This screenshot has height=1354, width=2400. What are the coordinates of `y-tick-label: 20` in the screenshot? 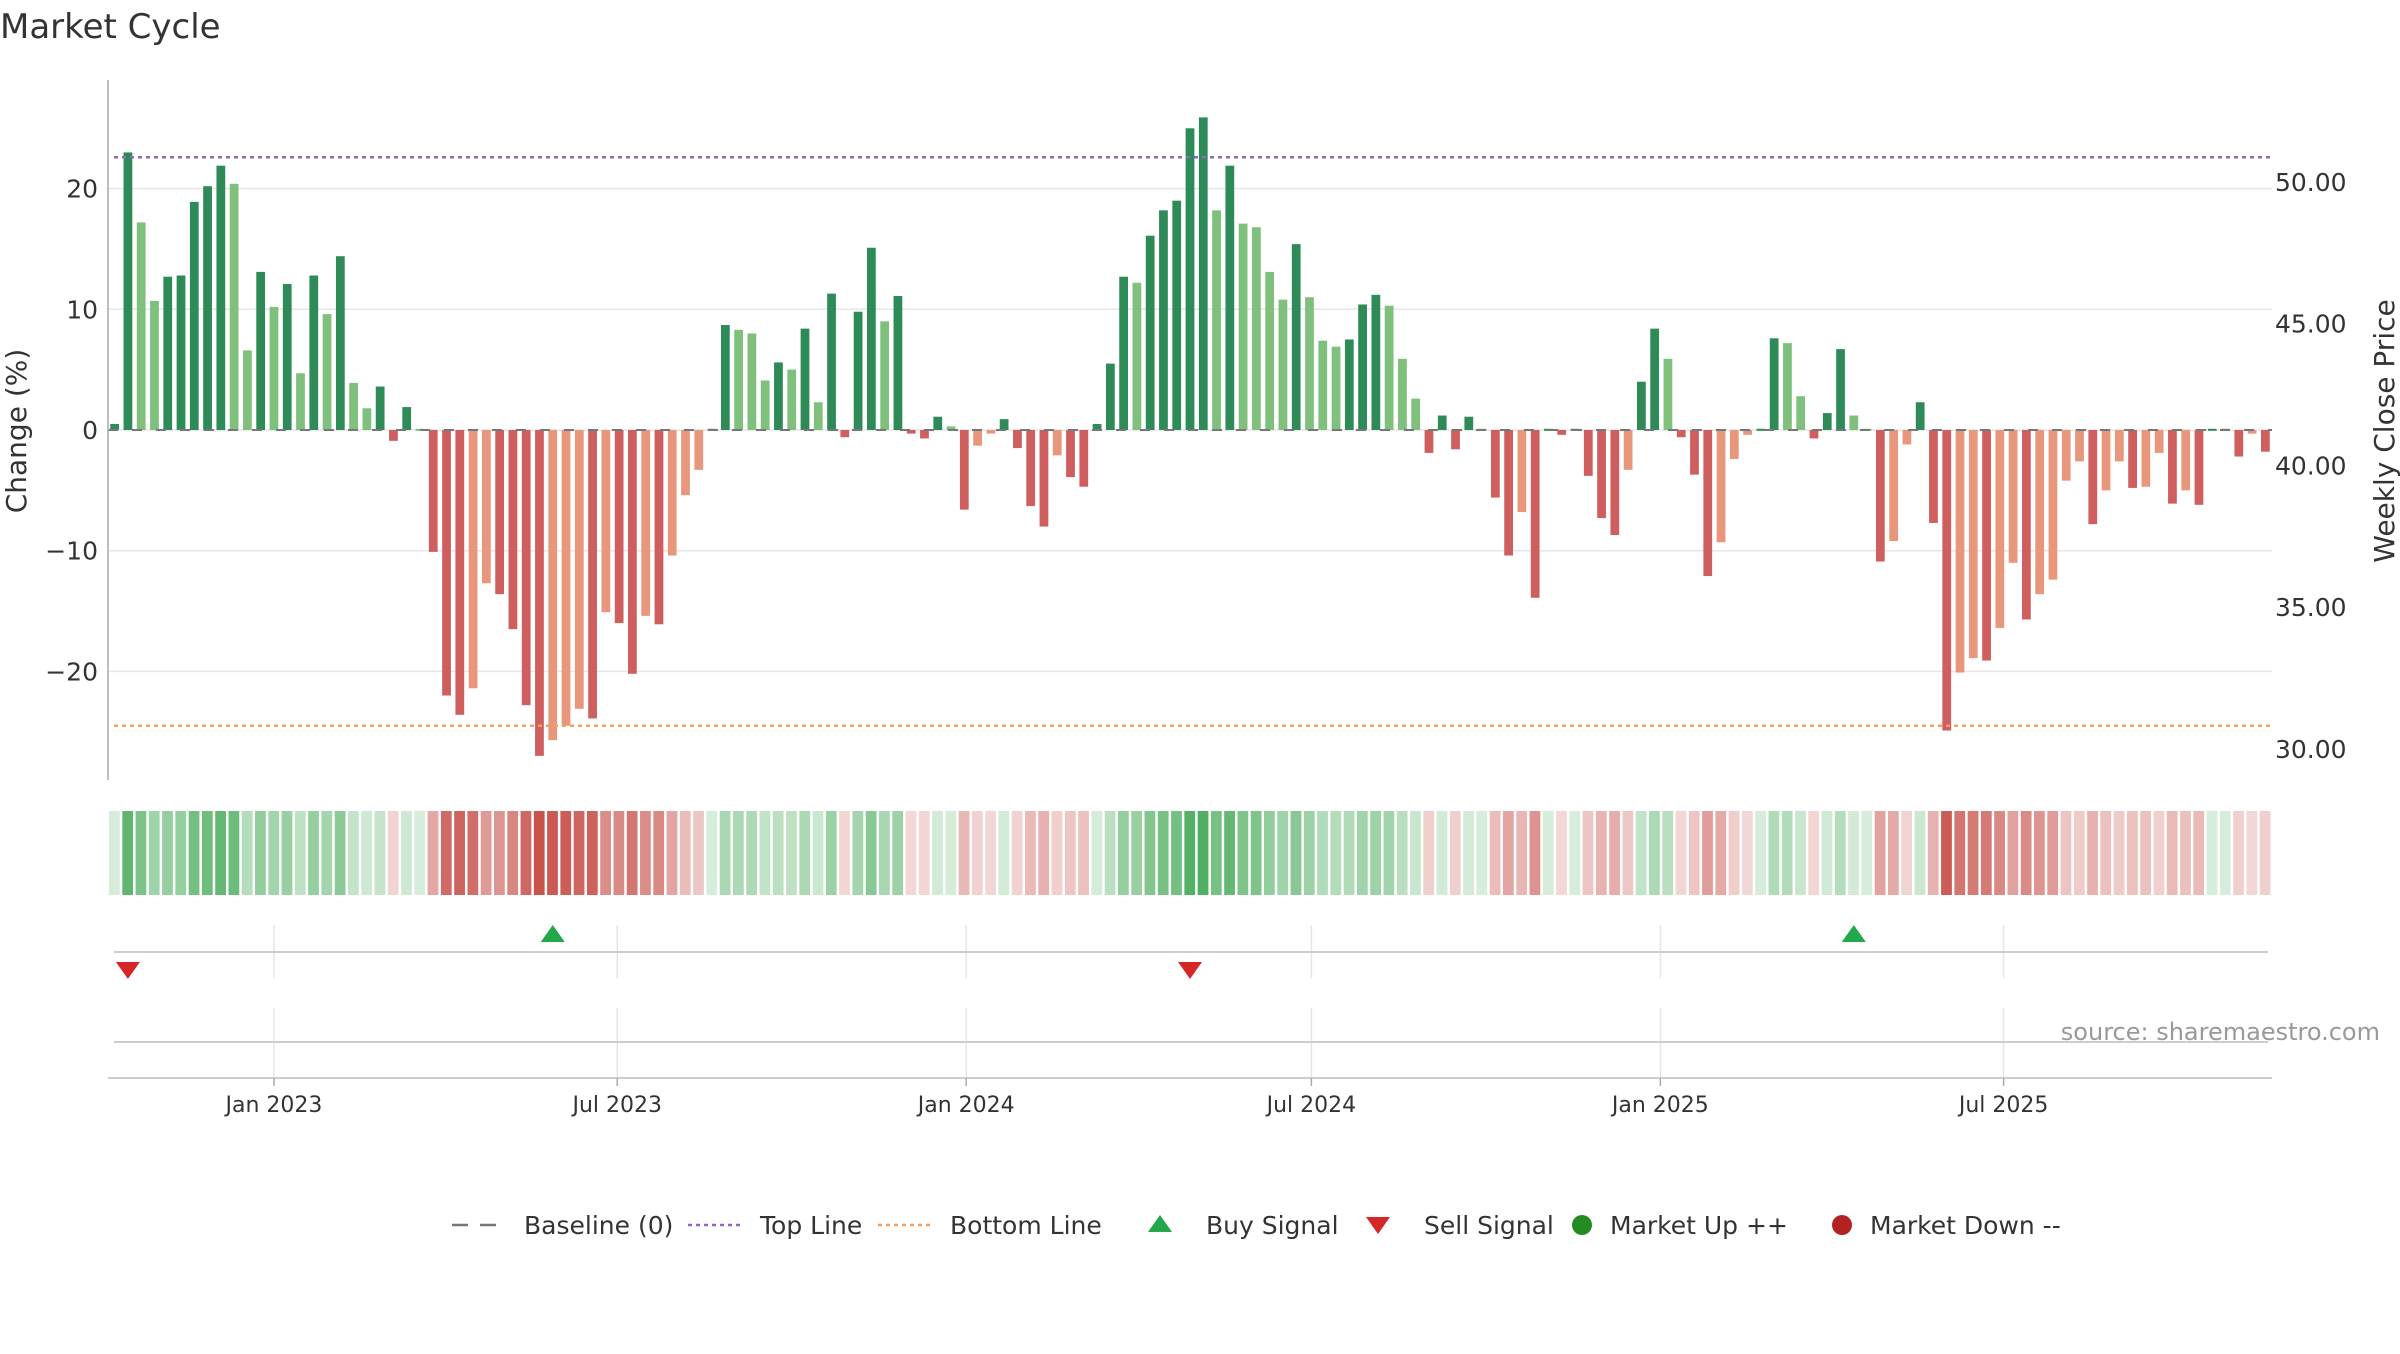 It's located at (82, 189).